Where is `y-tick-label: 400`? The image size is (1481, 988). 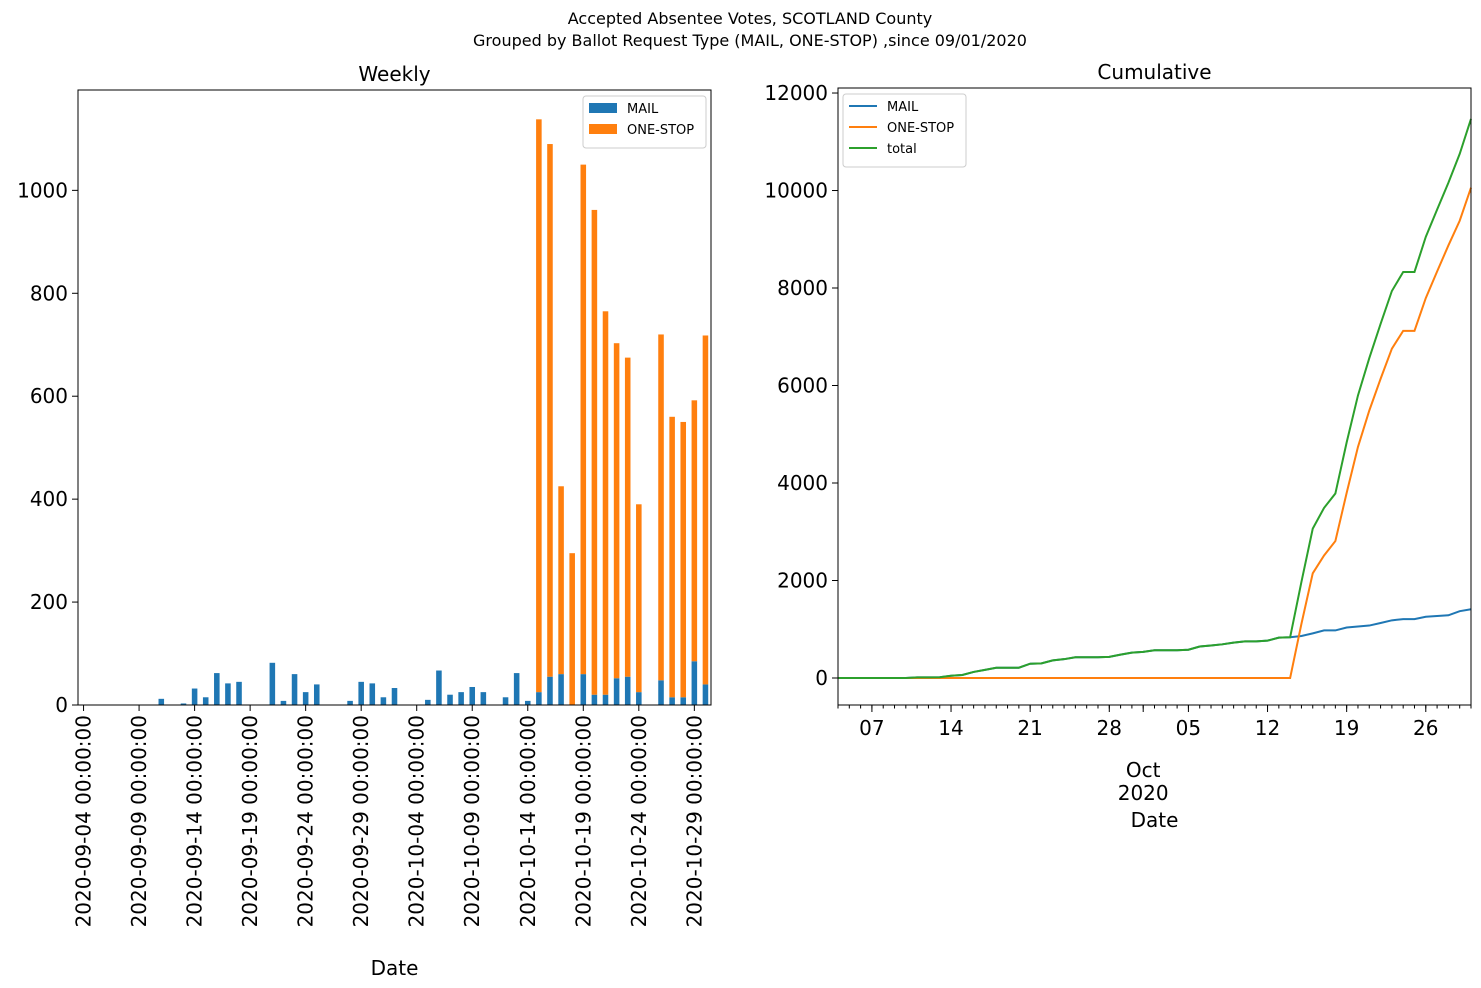 y-tick-label: 400 is located at coordinates (49, 499).